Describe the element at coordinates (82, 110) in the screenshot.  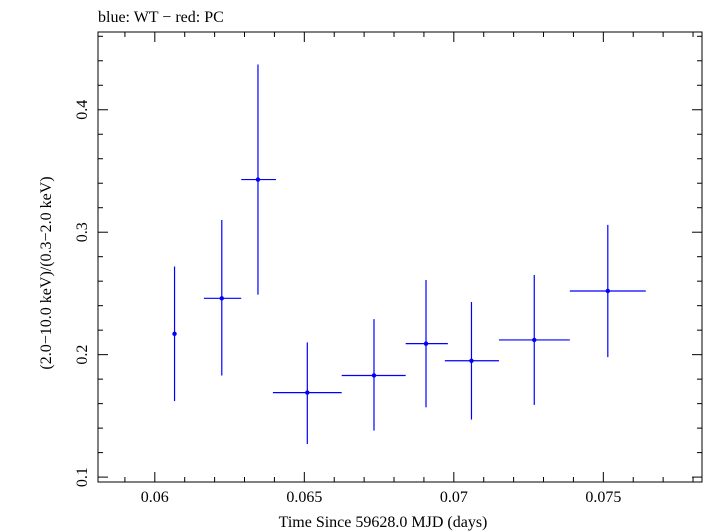
I see `y-tick-label: 0.4` at that location.